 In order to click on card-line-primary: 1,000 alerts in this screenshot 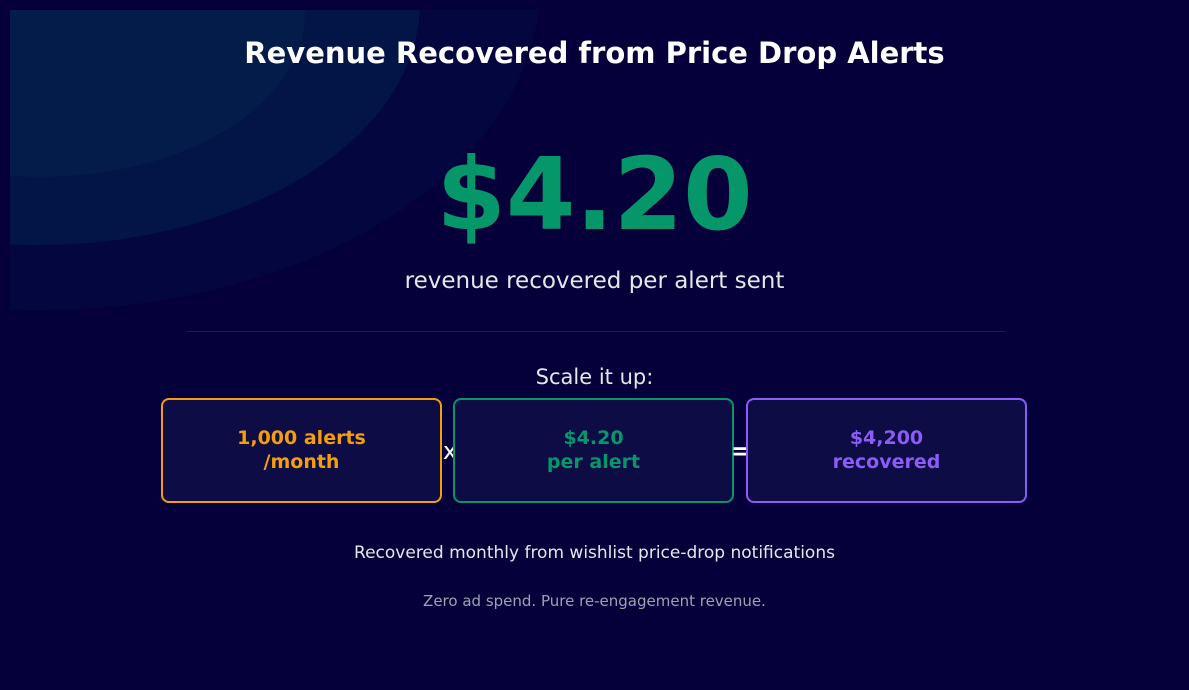, I will do `click(301, 437)`.